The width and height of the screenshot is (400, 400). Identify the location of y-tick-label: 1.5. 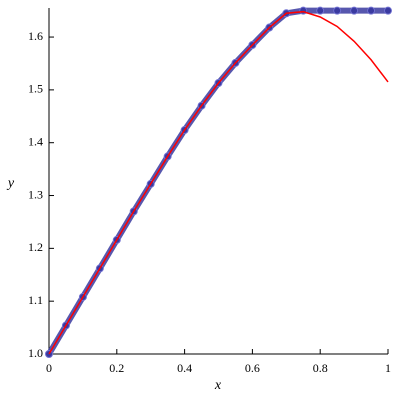
(35, 89).